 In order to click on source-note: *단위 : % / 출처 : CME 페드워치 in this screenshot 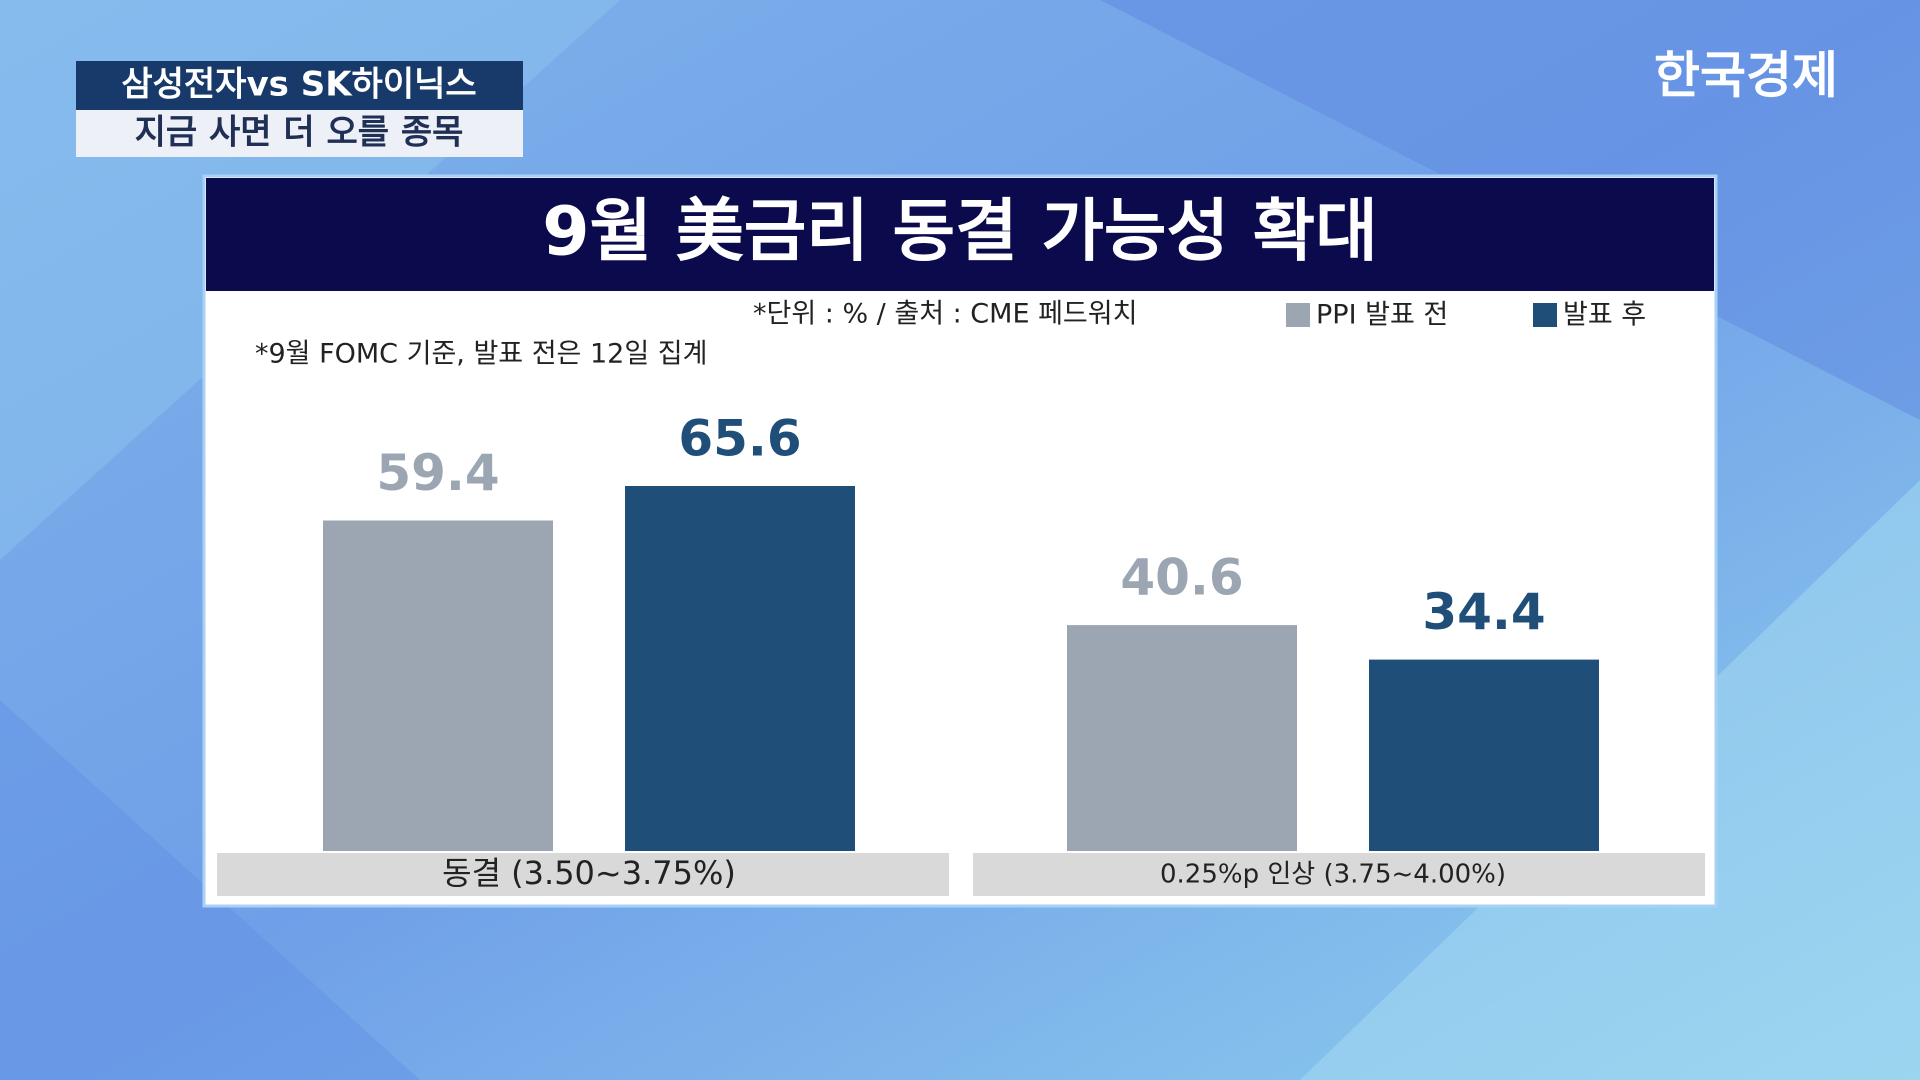, I will do `click(945, 314)`.